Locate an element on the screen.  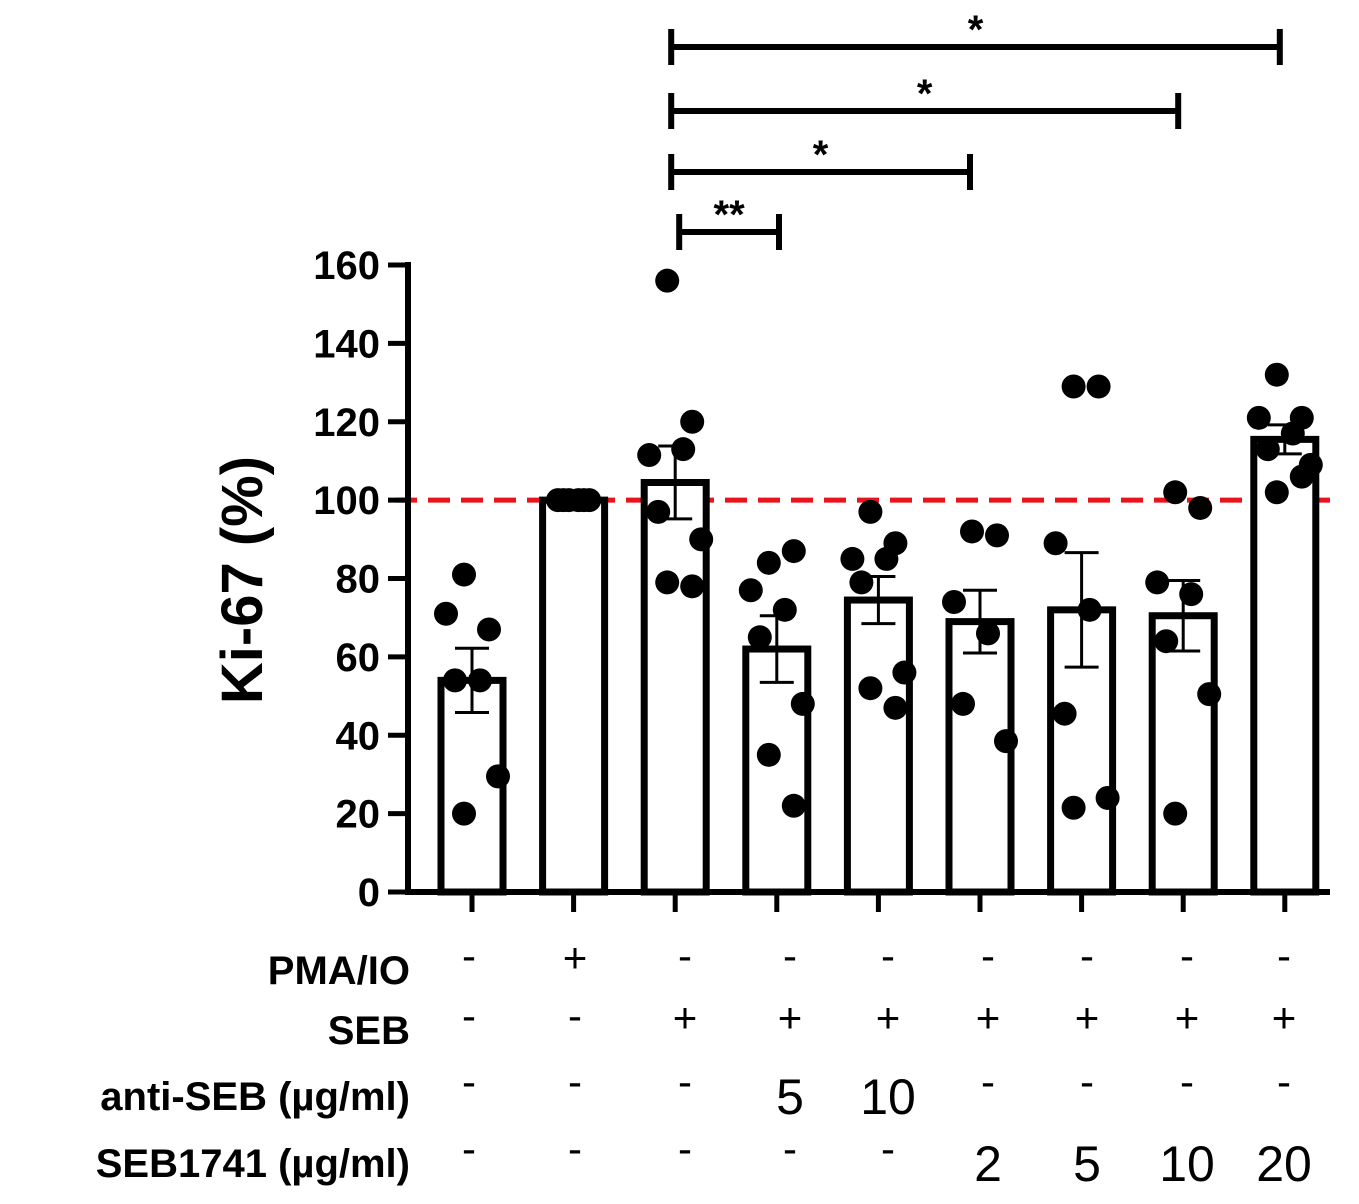
condition-cell: 20 is located at coordinates (1284, 1164).